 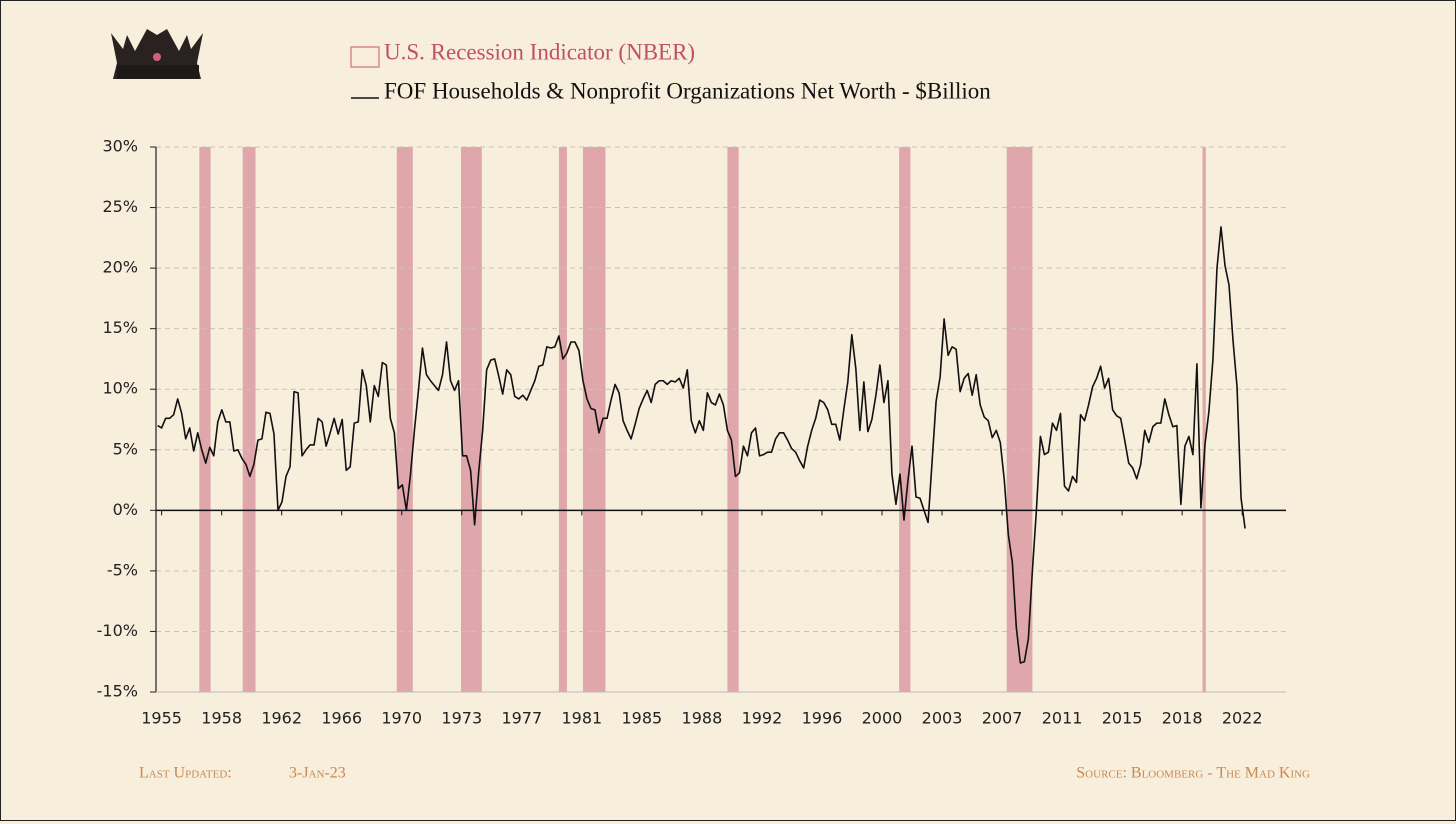 I want to click on x-tick-label: 2011, so click(x=1062, y=718).